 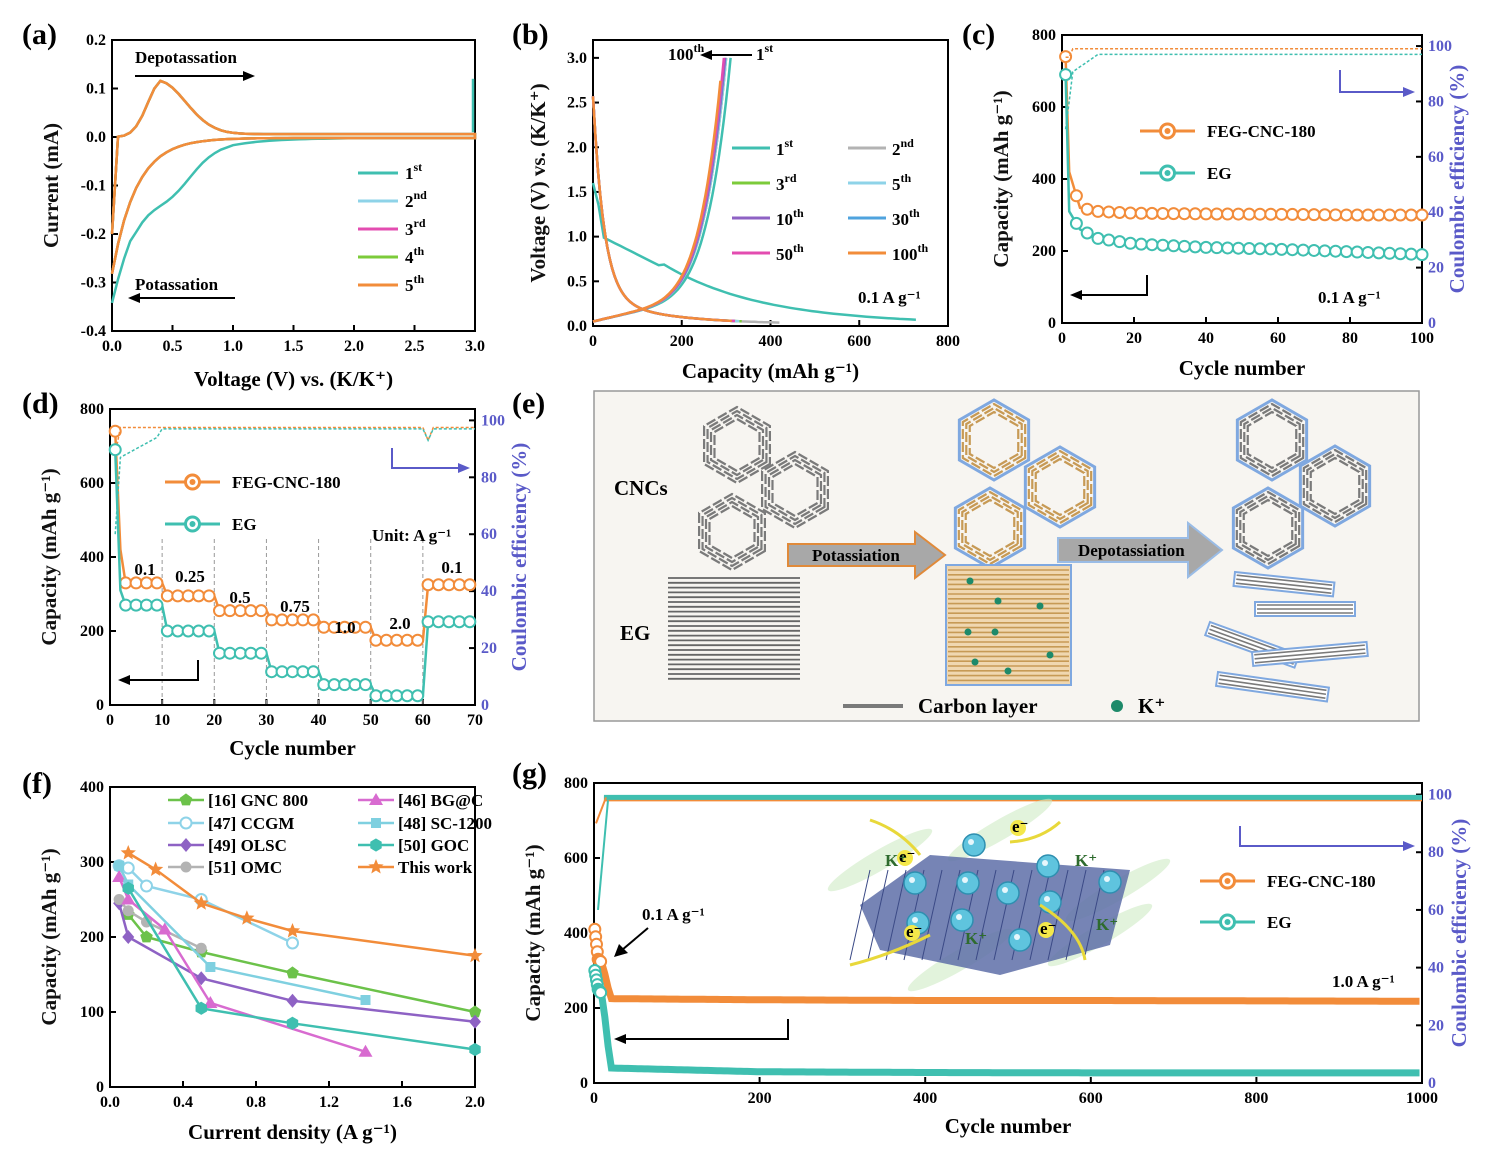 What do you see at coordinates (416, 199) in the screenshot?
I see `panel-a-legend-label-1: 2nd` at bounding box center [416, 199].